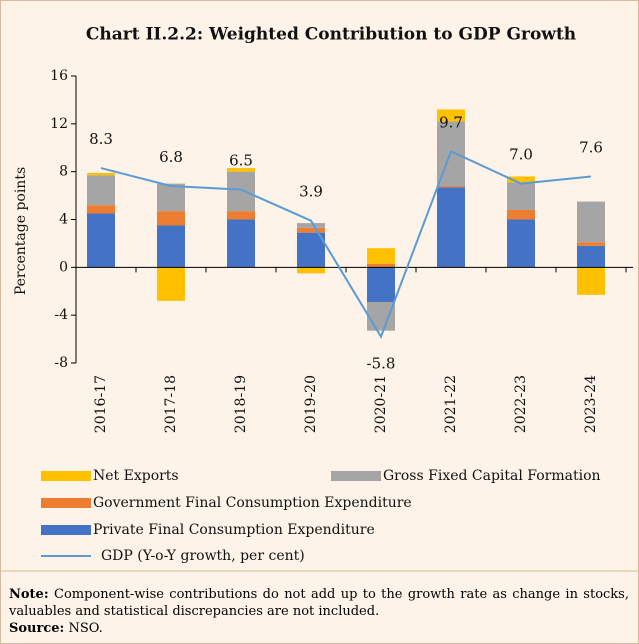 The height and width of the screenshot is (644, 639). What do you see at coordinates (136, 476) in the screenshot?
I see `legend-label: Net Exports` at bounding box center [136, 476].